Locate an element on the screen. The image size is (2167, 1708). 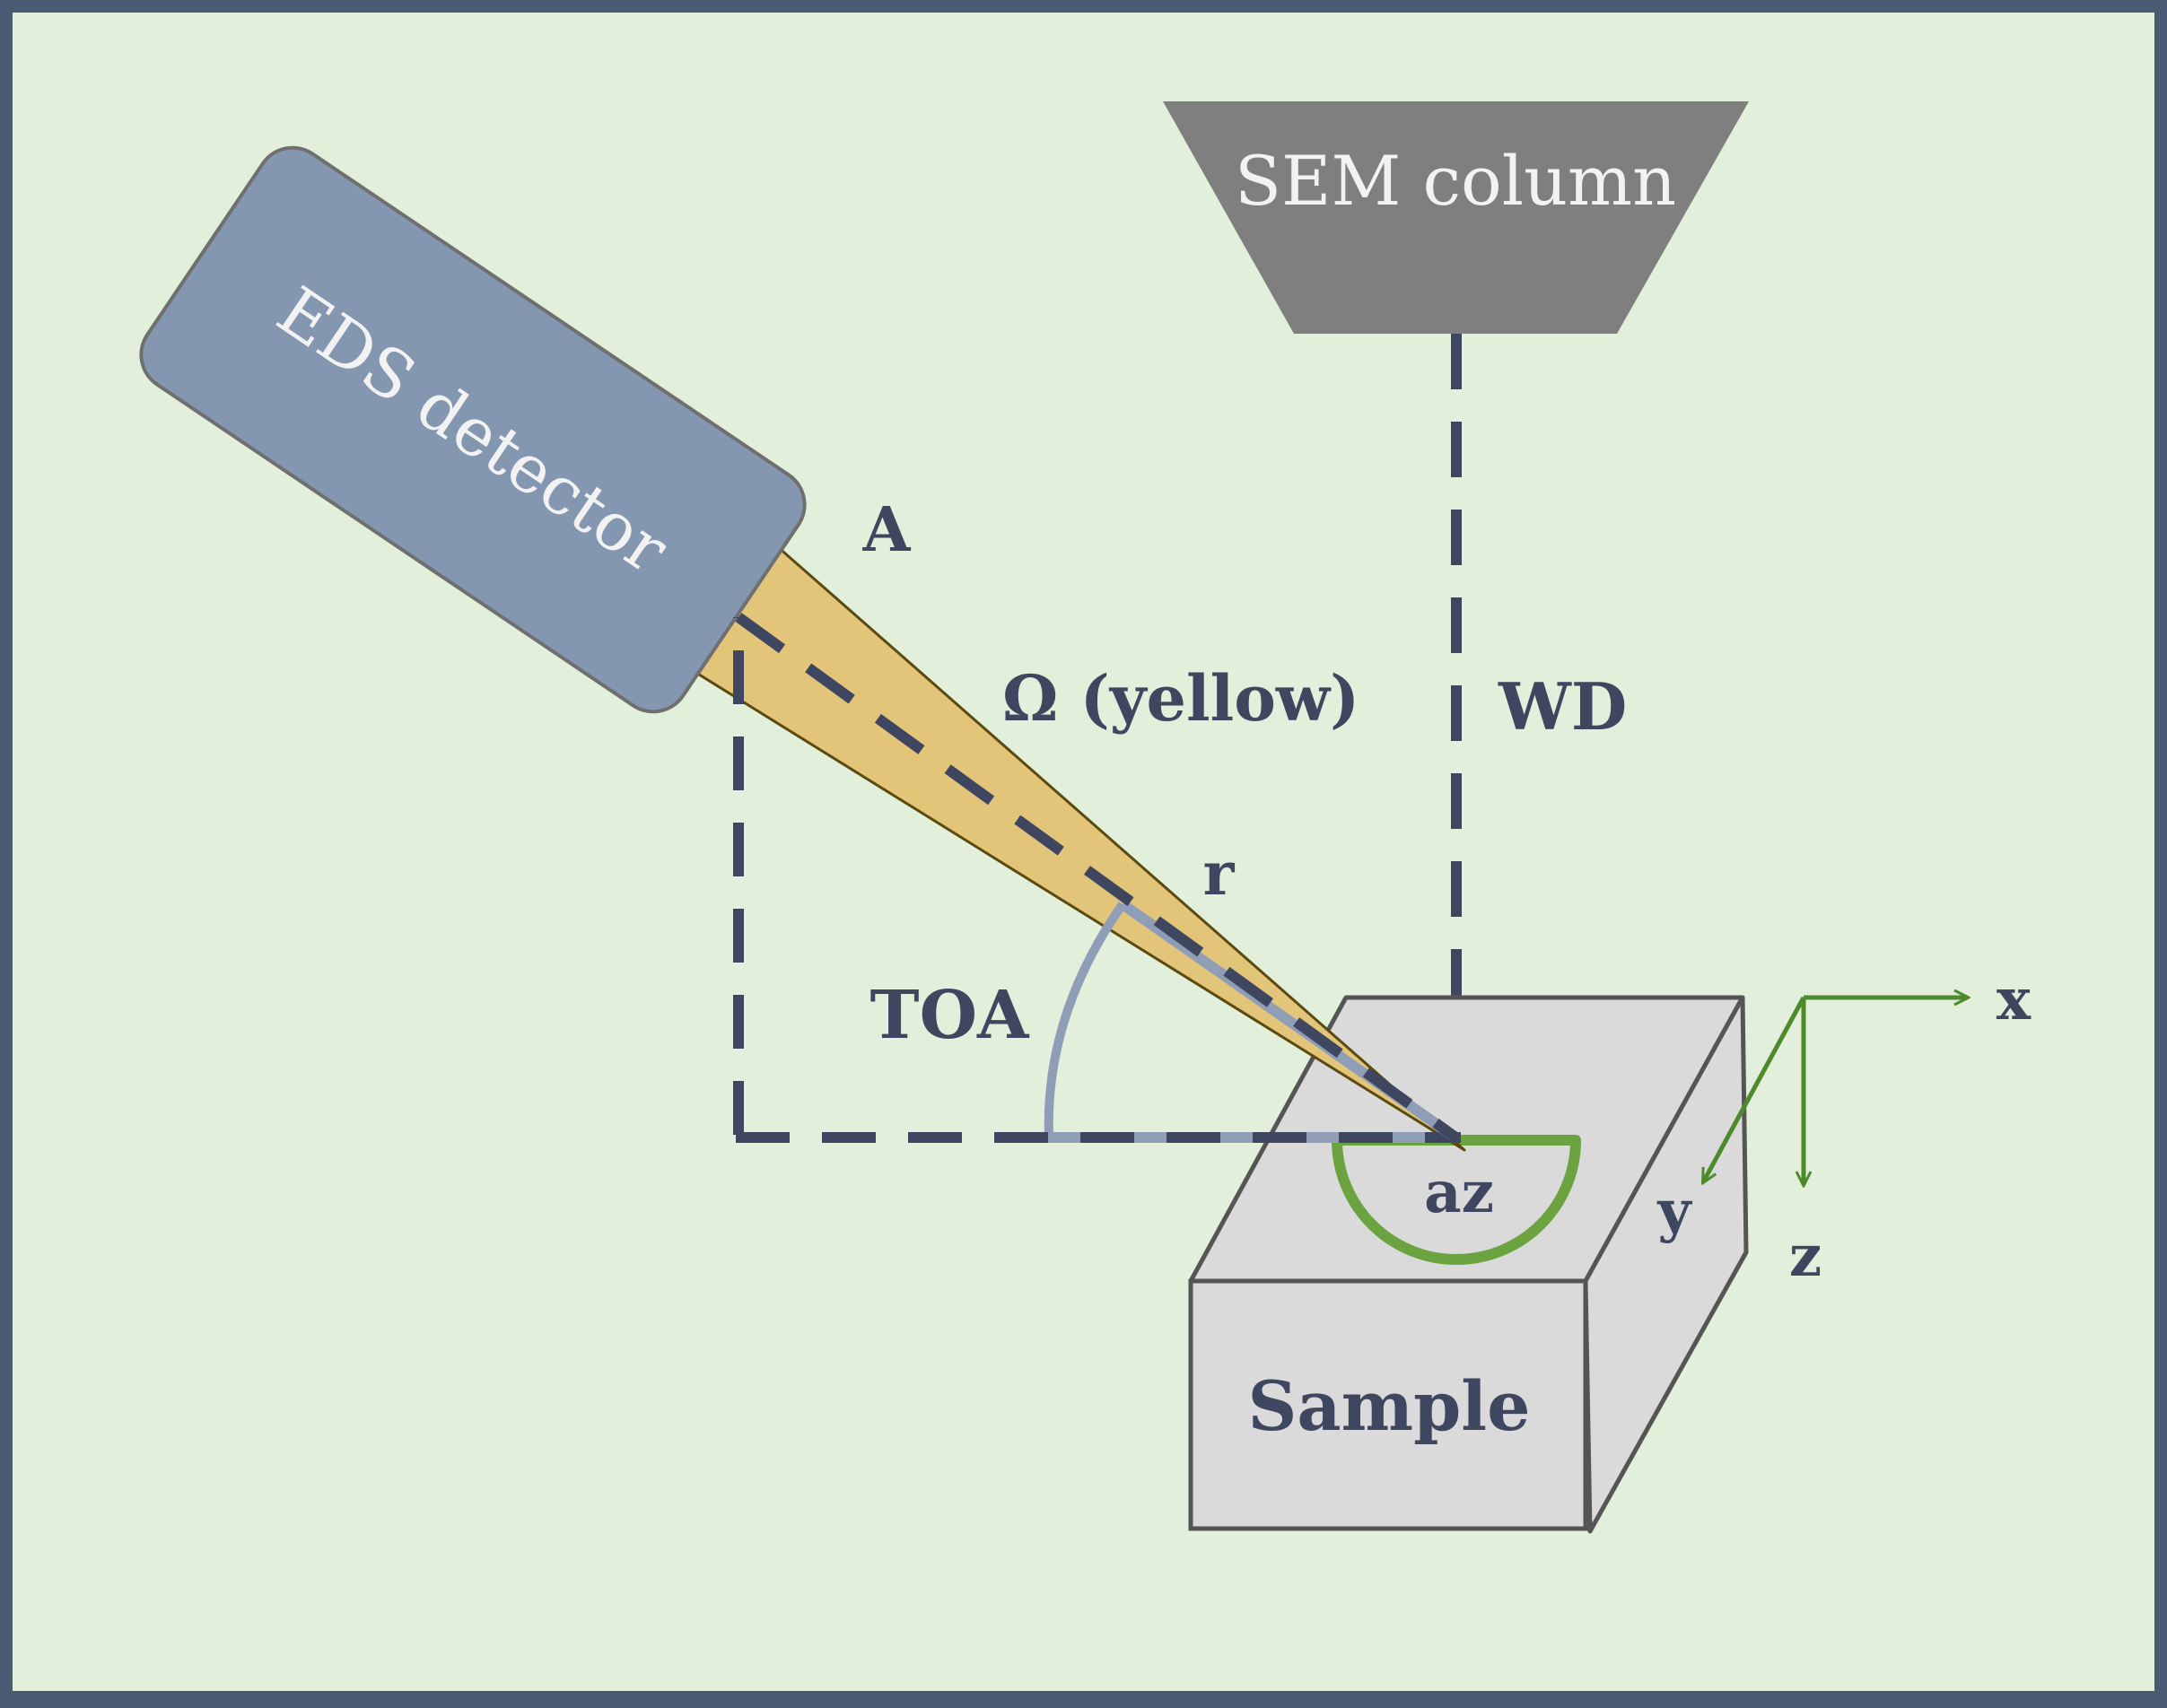
azimuth-arc is located at coordinates (1456, 1200).